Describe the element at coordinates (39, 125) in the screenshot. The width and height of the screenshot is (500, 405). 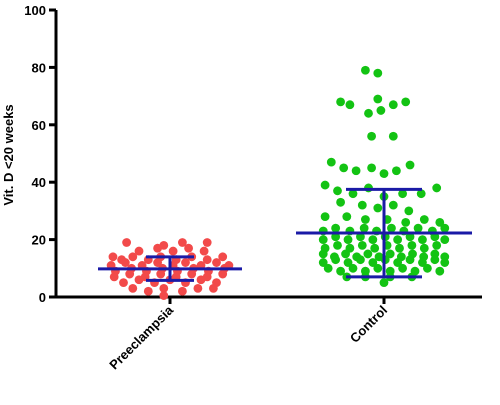
I see `y-tick-label: 60` at that location.